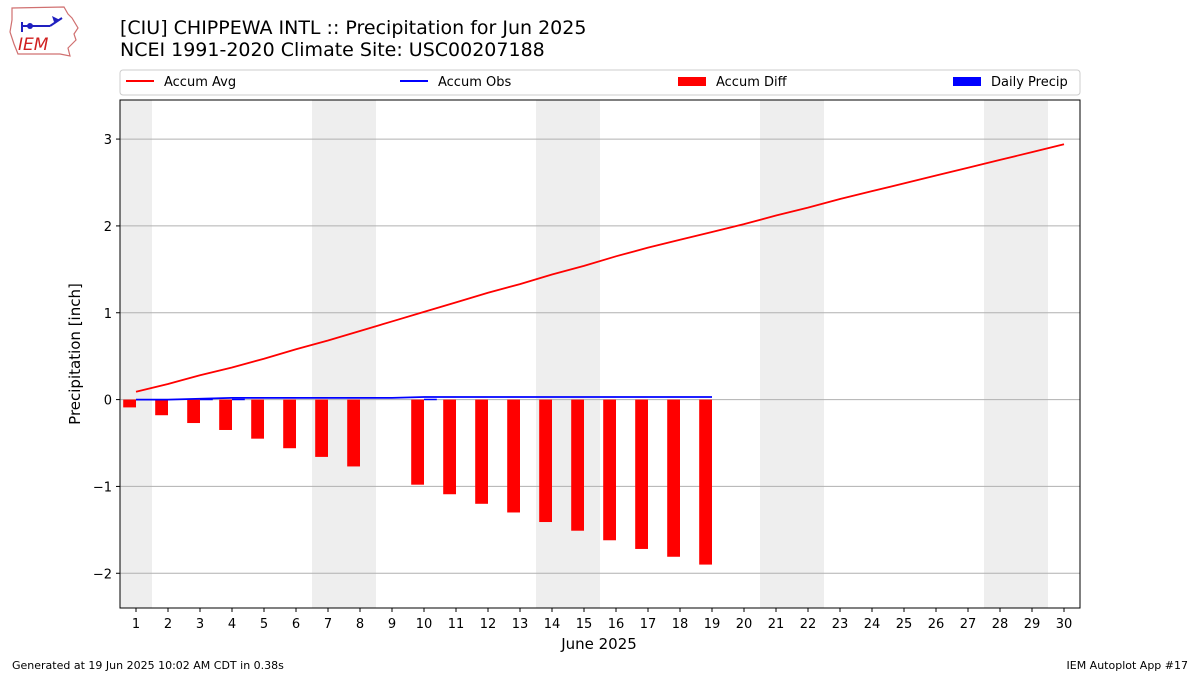  Describe the element at coordinates (552, 624) in the screenshot. I see `x-tick-label: 14` at that location.